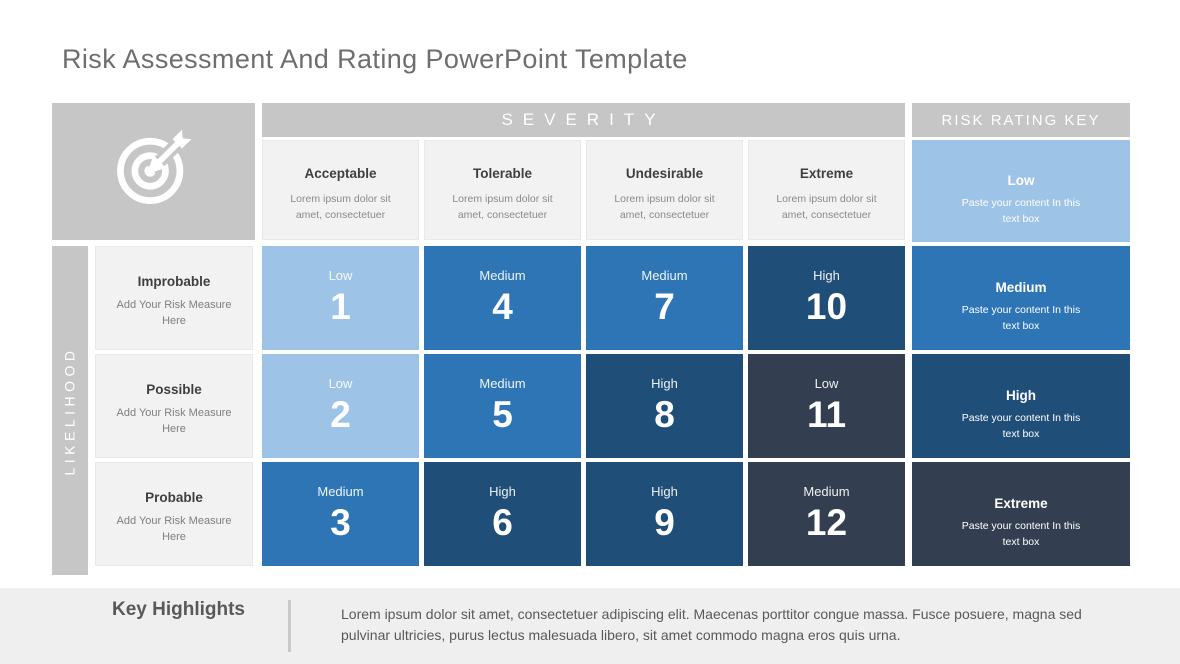 The width and height of the screenshot is (1180, 664). What do you see at coordinates (1021, 120) in the screenshot?
I see `risk-rating-key-header: RISK RATING KEY` at bounding box center [1021, 120].